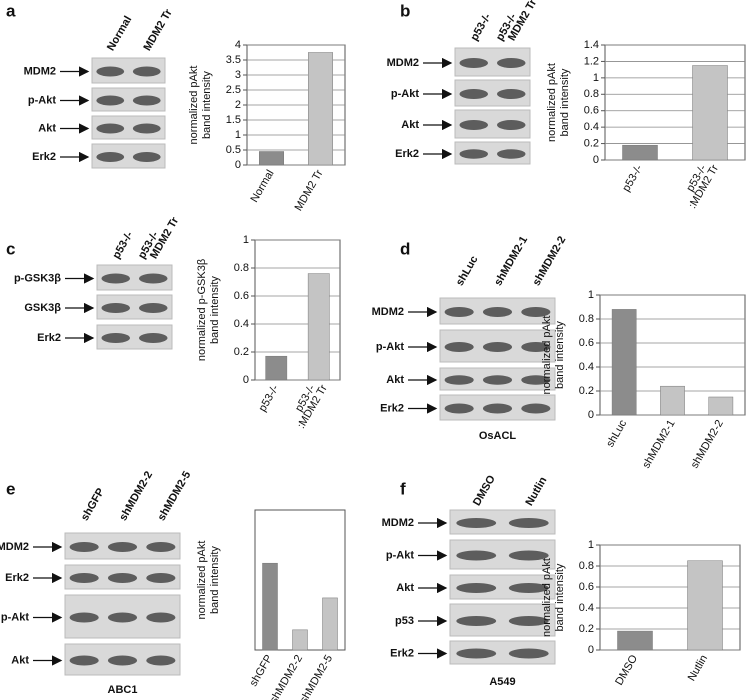 This screenshot has width=750, height=700. Describe the element at coordinates (405, 248) in the screenshot. I see `panel-letter: d` at that location.